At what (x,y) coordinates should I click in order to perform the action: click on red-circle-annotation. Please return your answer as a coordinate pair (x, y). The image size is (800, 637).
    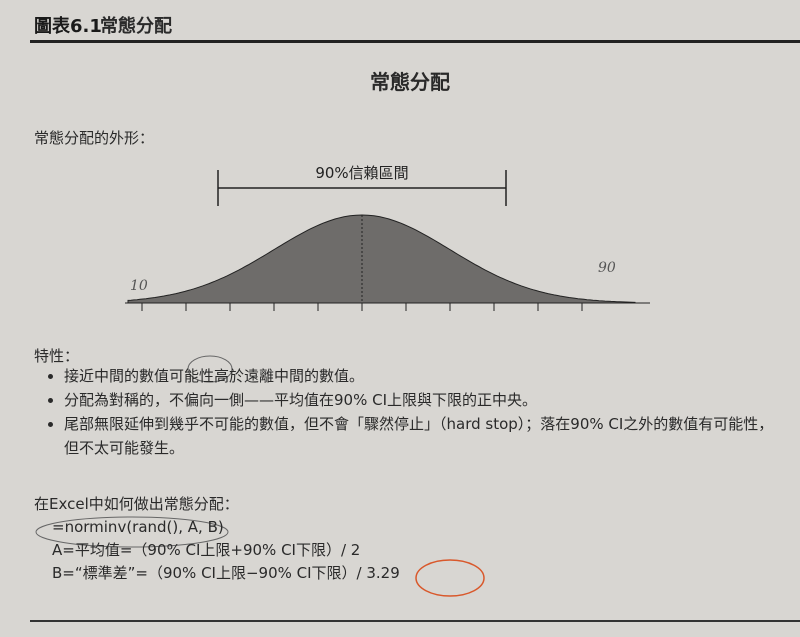
    Looking at the image, I should click on (450, 578).